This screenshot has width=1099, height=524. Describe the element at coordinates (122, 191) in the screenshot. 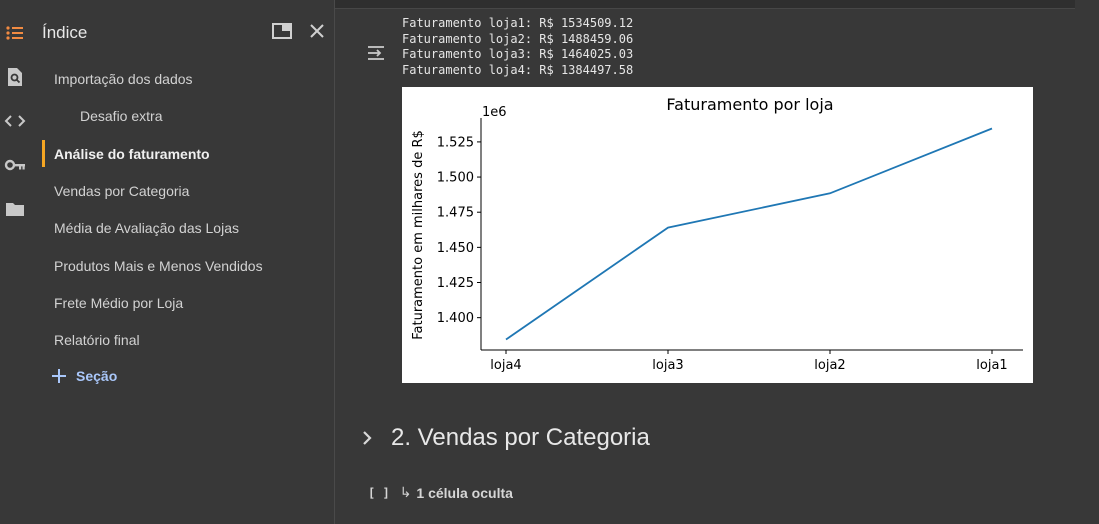

I see `toc-item-vendas-categoria: Vendas por Categoria` at that location.